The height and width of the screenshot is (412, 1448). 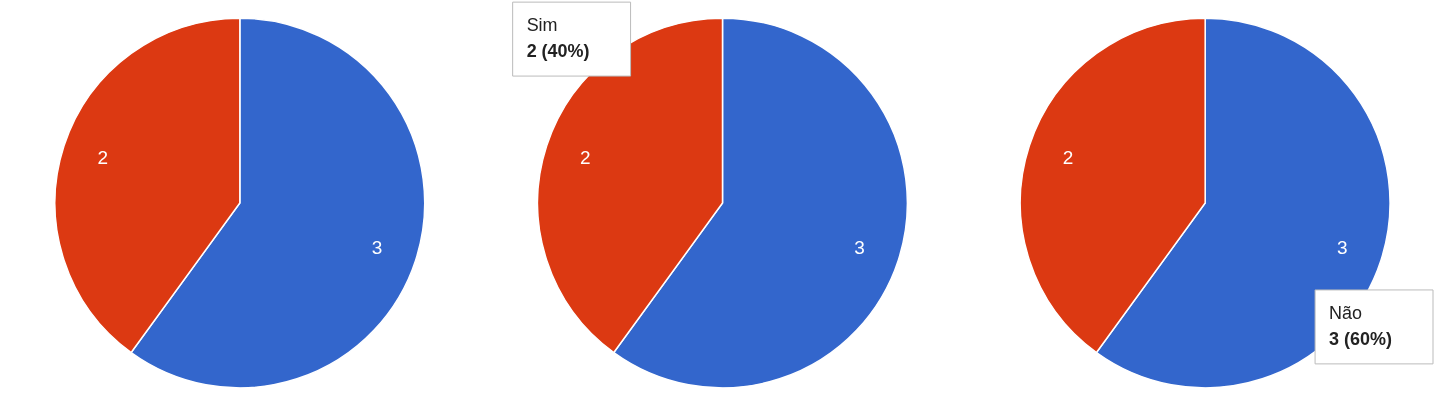 I want to click on text: 2 (40%), so click(x=558, y=51).